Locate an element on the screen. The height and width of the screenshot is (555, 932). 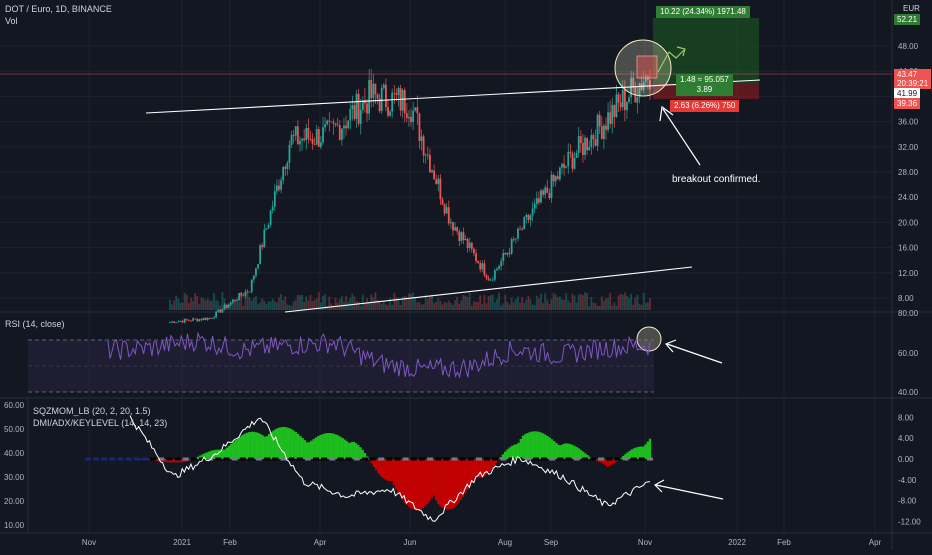
price-tick-label: 48.00 is located at coordinates (908, 46).